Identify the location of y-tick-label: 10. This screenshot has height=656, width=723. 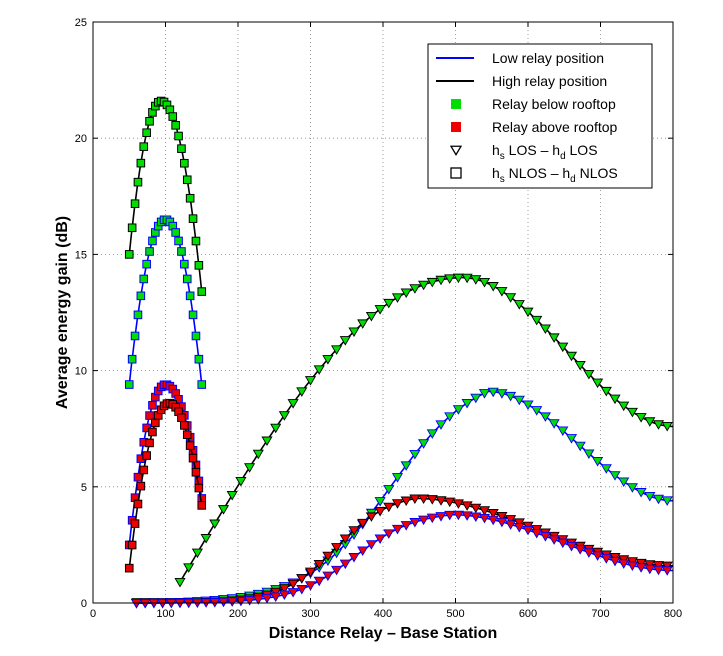
(81, 372).